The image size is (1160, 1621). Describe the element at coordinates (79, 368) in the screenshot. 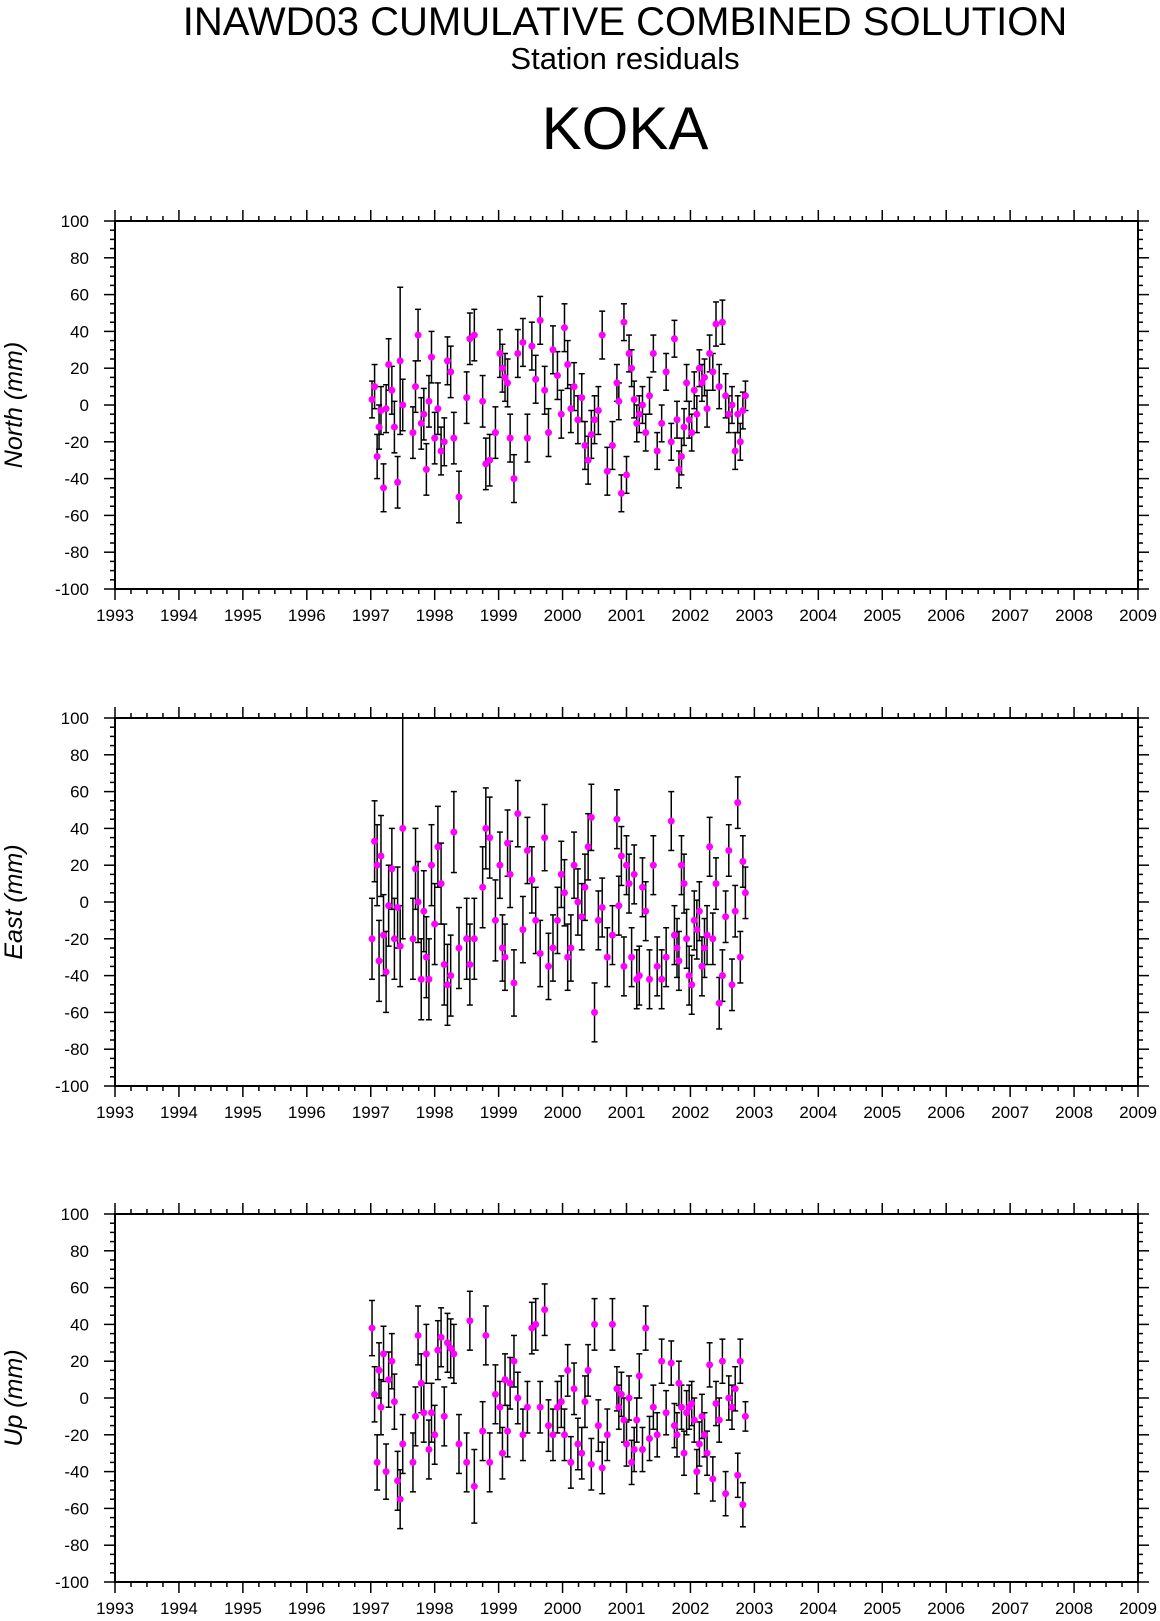

I see `y-tick-label: 20` at that location.